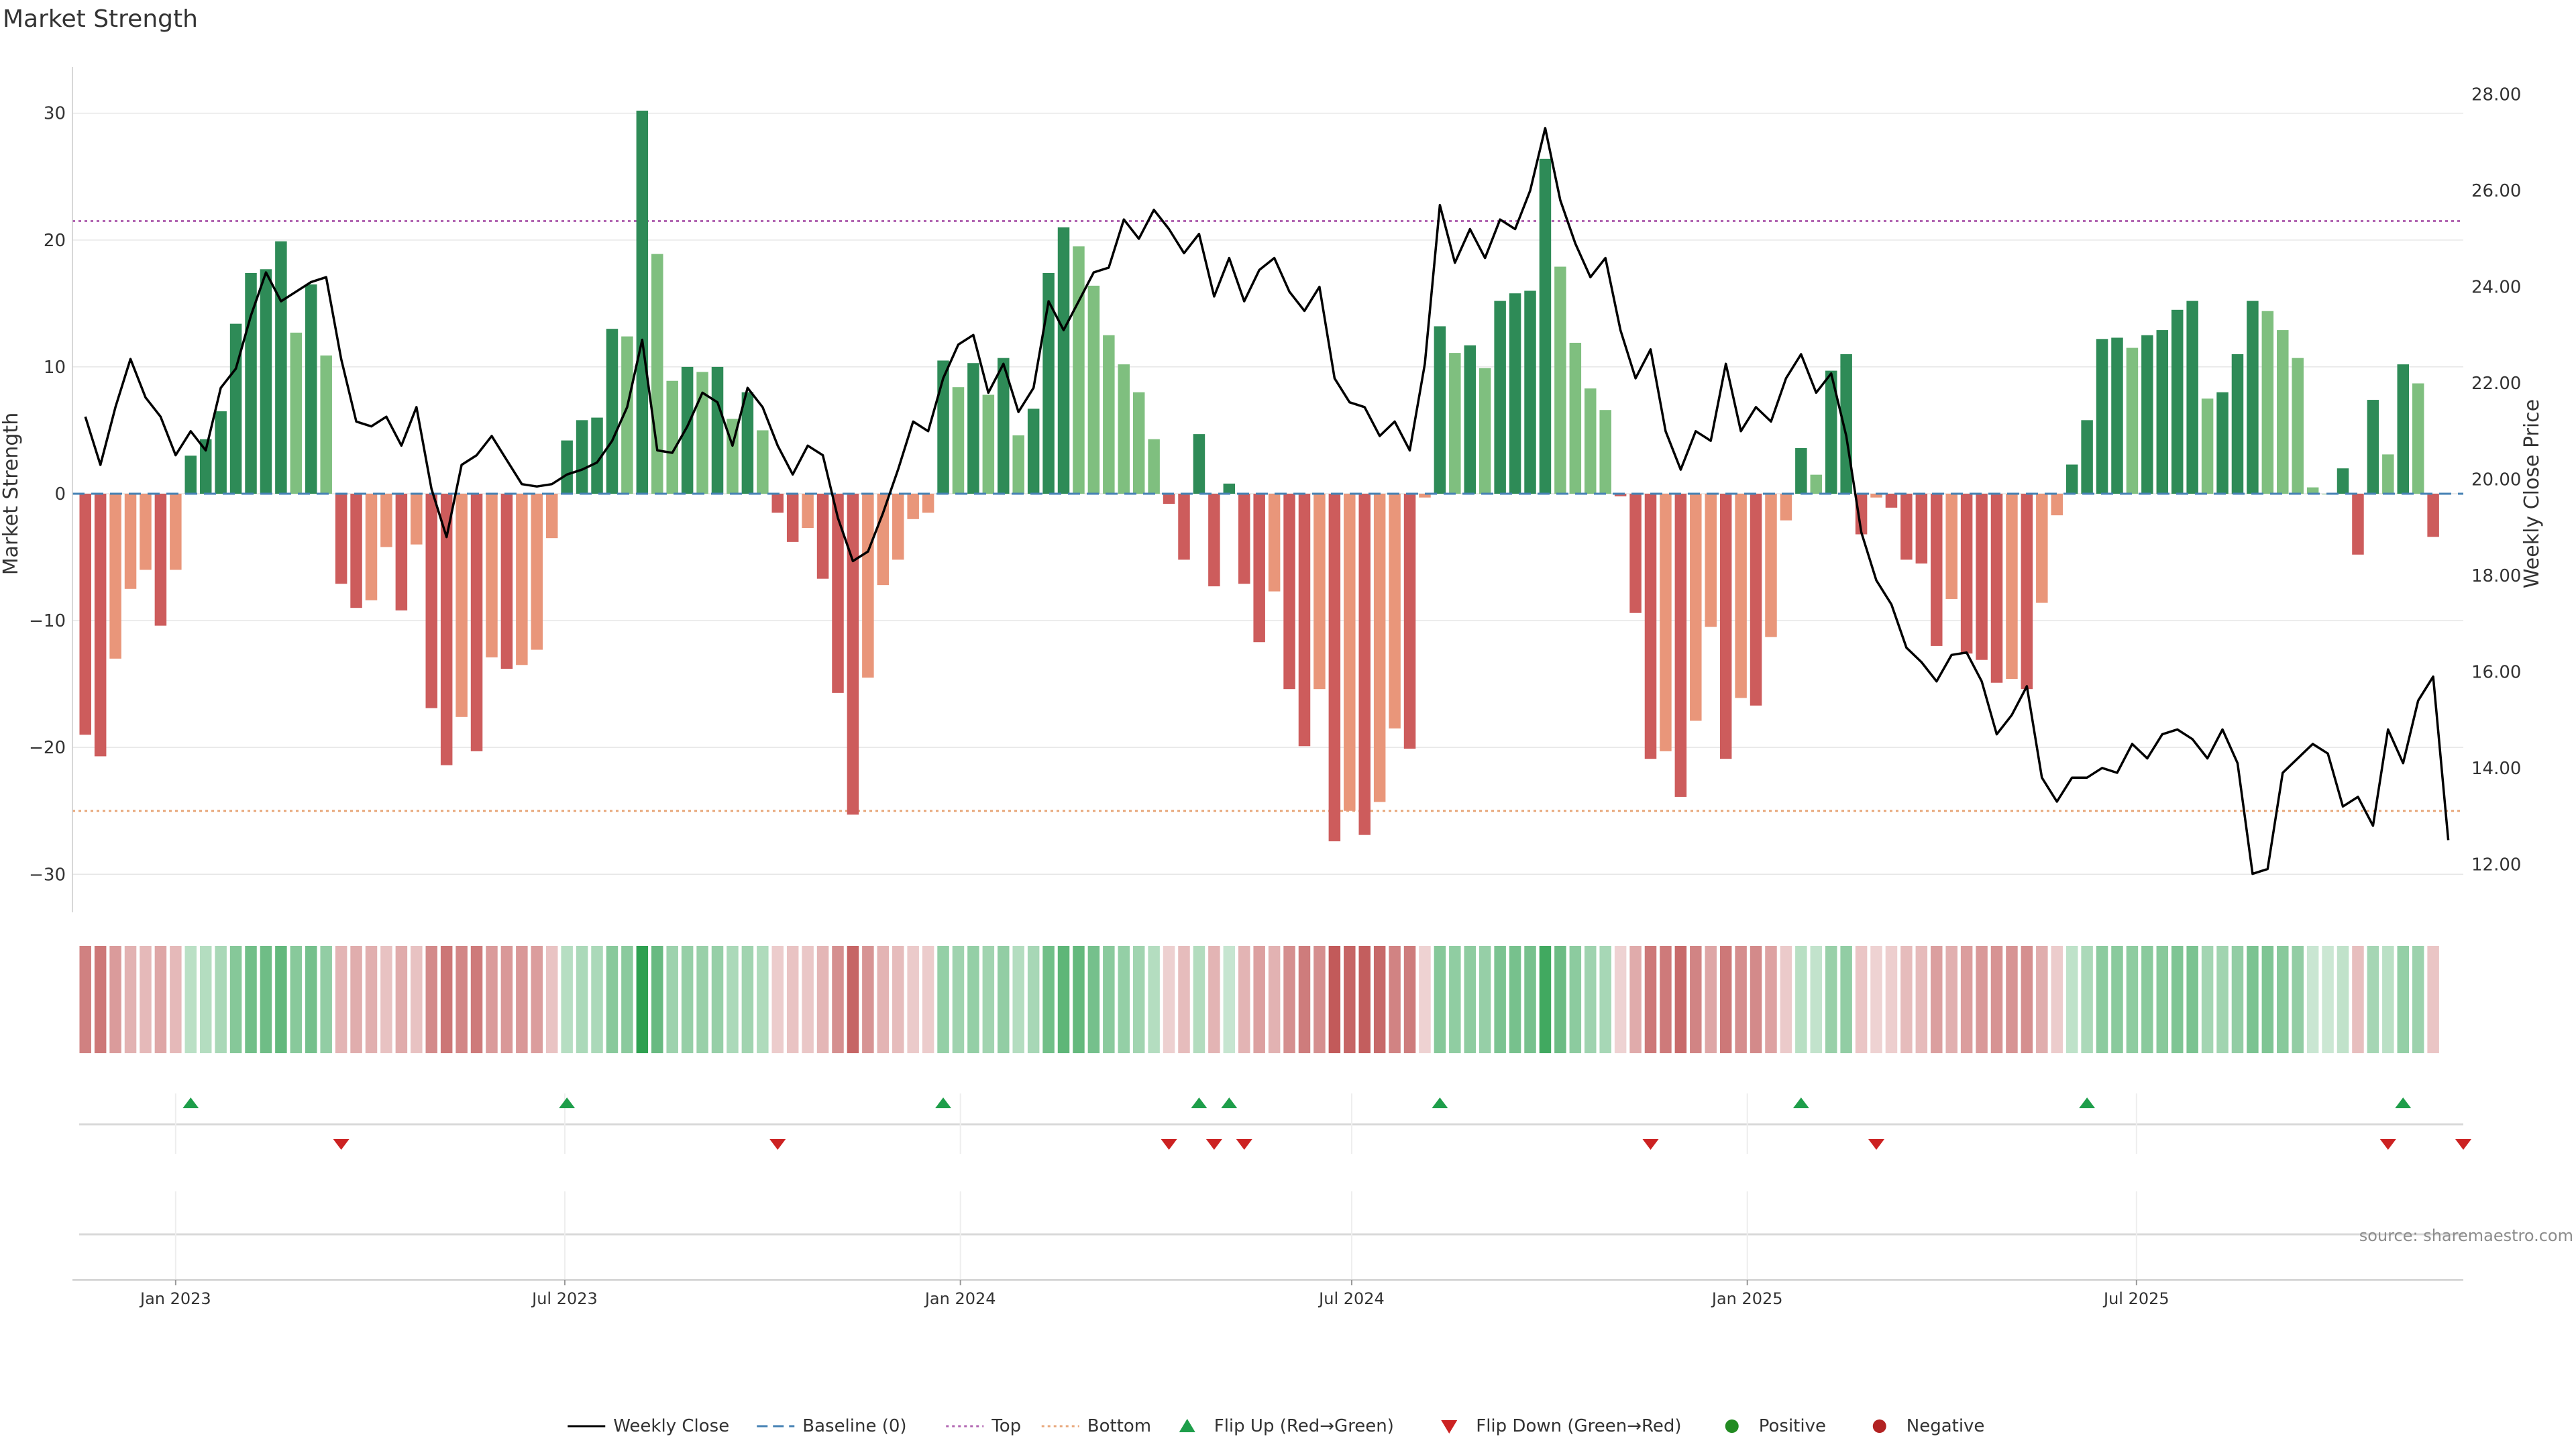 The height and width of the screenshot is (1449, 2576). Describe the element at coordinates (2496, 865) in the screenshot. I see `y2-tick-label: 12.00` at that location.